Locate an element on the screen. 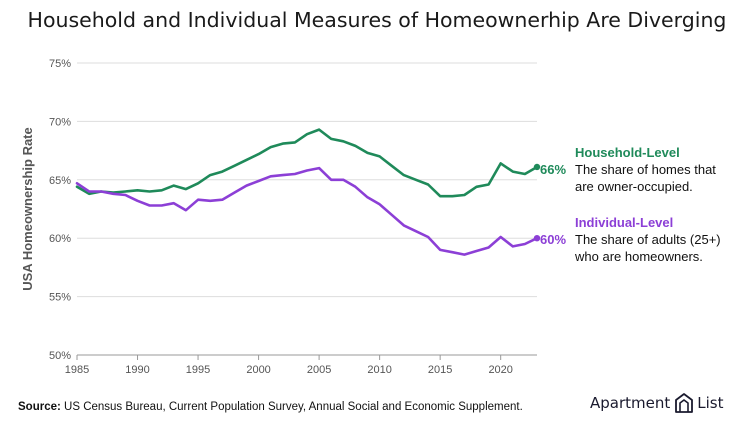 This screenshot has height=430, width=754. source-label: Source: is located at coordinates (39, 407).